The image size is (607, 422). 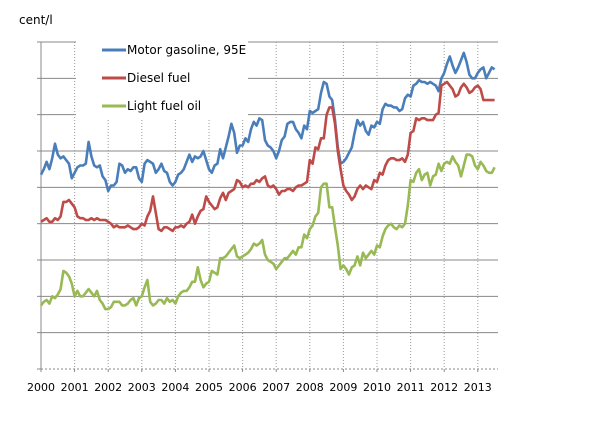 I want to click on legend-label: Light fuel oil, so click(x=164, y=106).